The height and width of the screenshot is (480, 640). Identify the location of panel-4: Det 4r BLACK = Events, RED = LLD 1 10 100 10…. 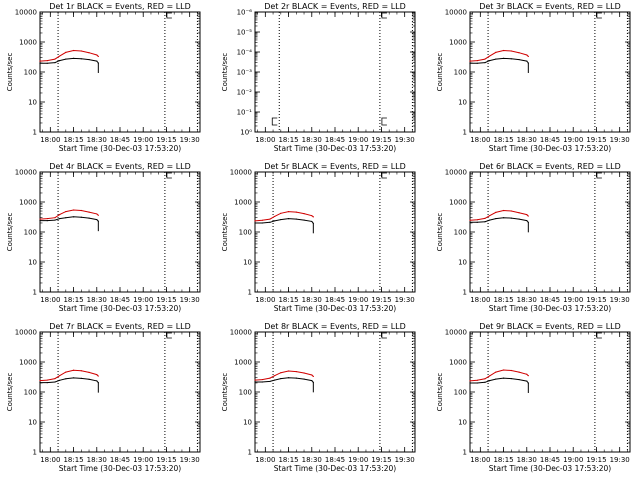
(103, 237).